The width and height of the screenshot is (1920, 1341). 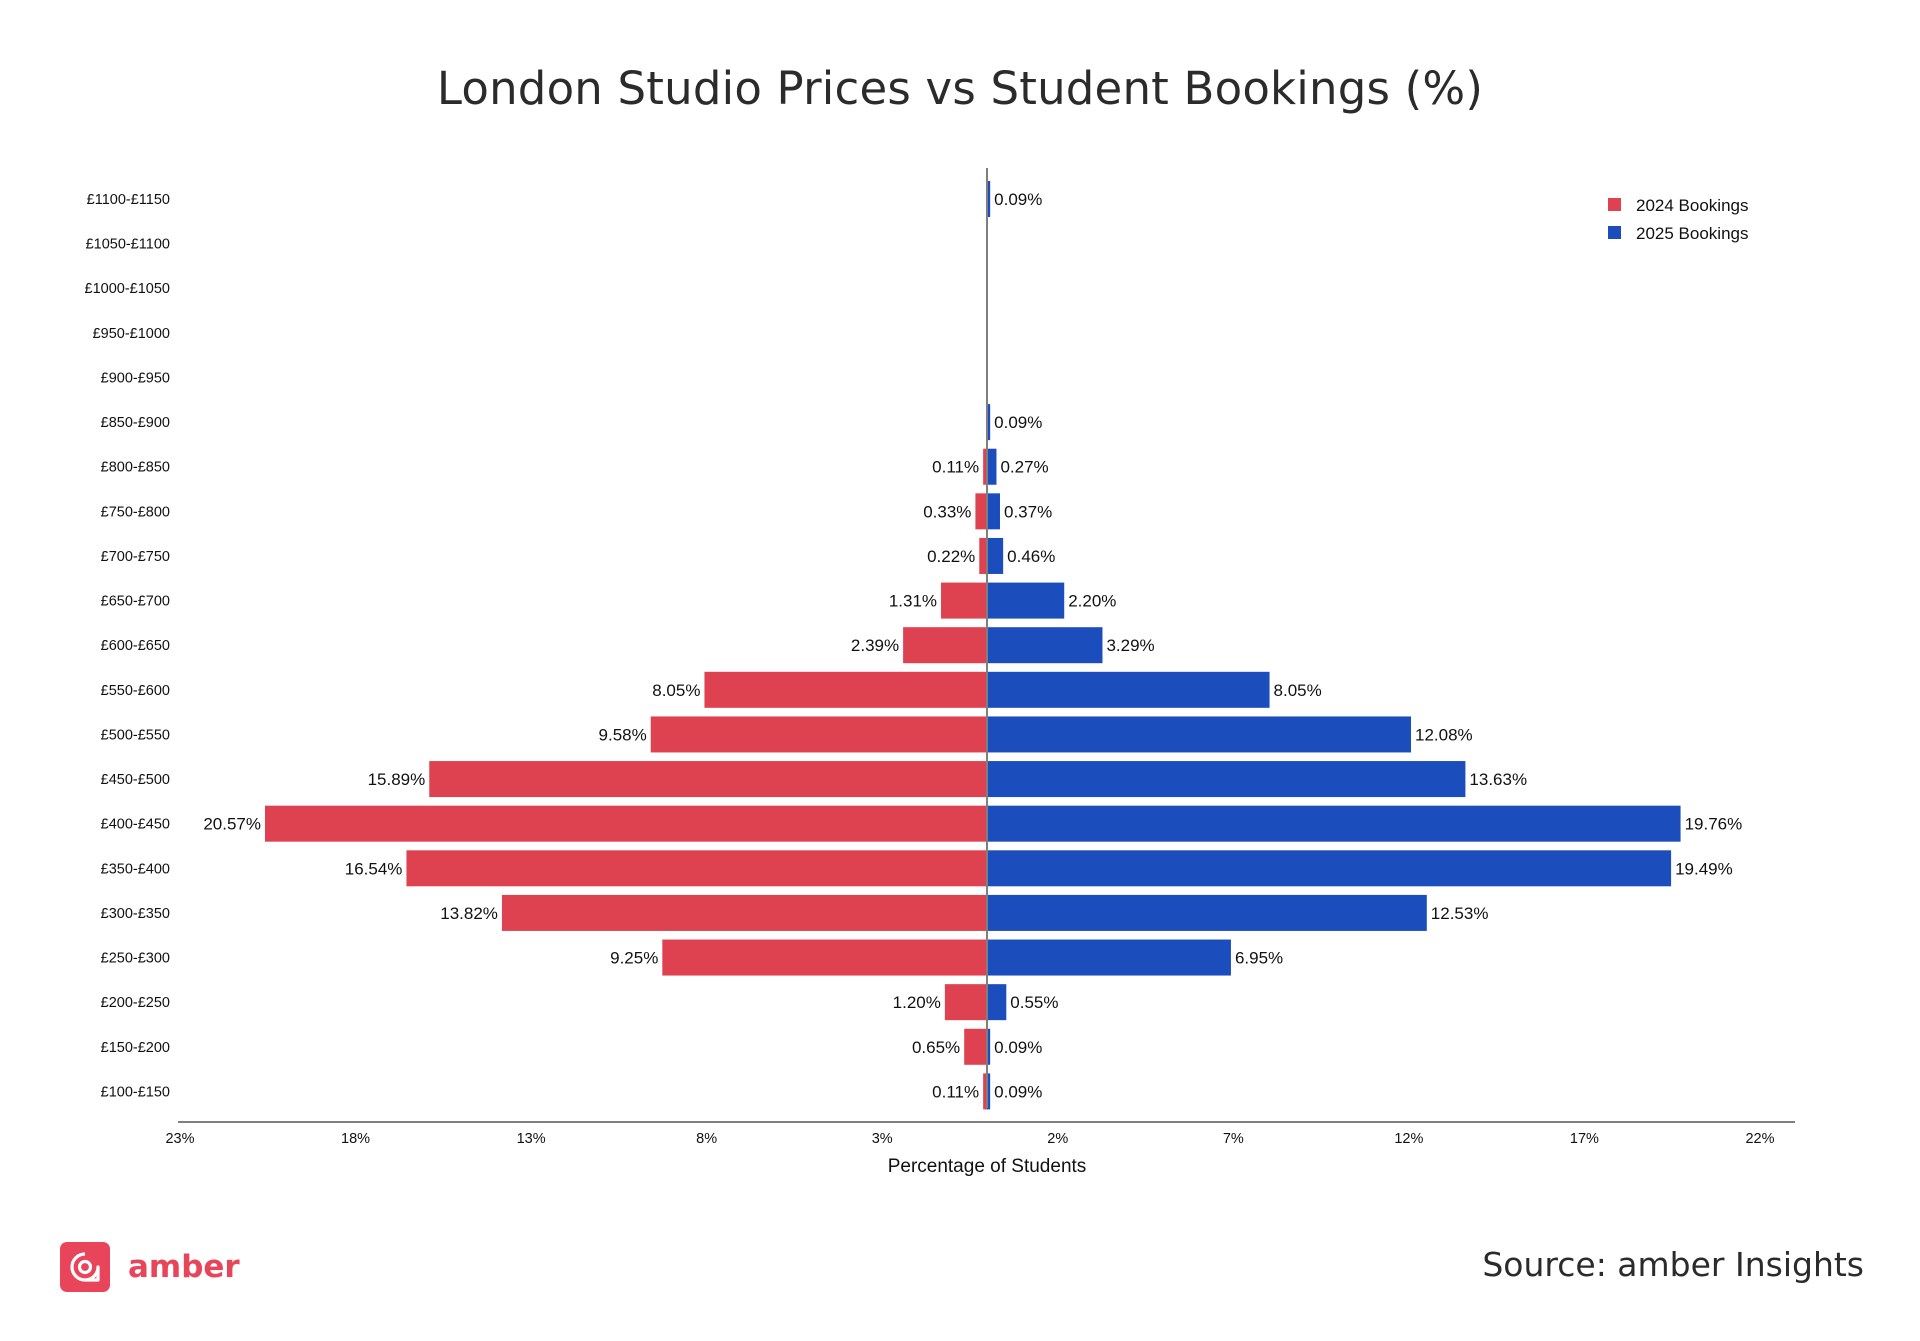 I want to click on category-label: £1100-£1150, so click(x=128, y=200).